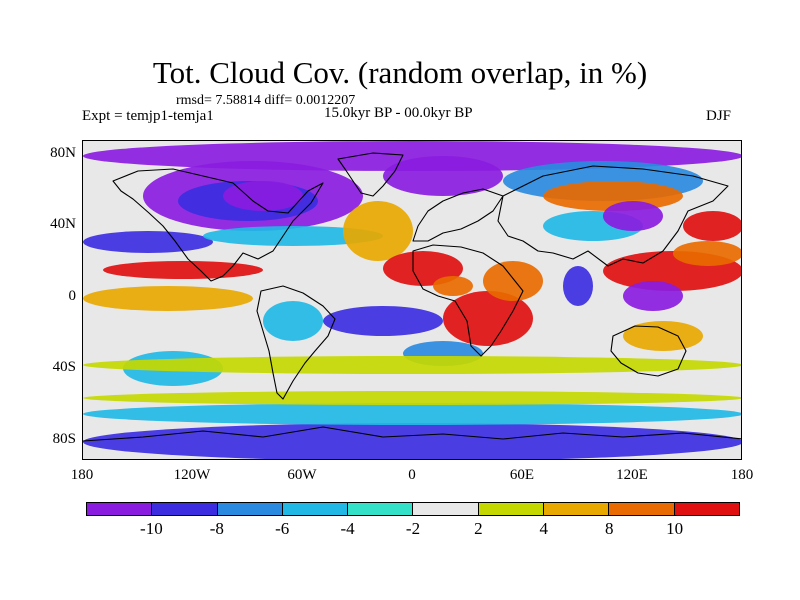 Image resolution: width=800 pixels, height=600 pixels. What do you see at coordinates (63, 224) in the screenshot?
I see `lat-tick-label: 40N` at bounding box center [63, 224].